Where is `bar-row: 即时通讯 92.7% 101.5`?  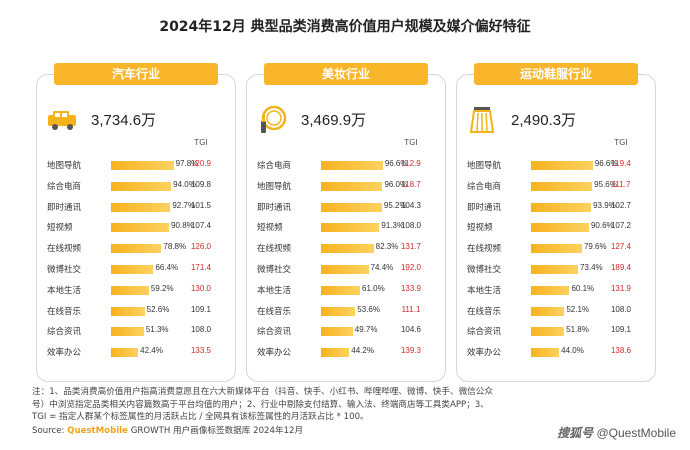 bar-row: 即时通讯 92.7% 101.5 is located at coordinates (137, 207).